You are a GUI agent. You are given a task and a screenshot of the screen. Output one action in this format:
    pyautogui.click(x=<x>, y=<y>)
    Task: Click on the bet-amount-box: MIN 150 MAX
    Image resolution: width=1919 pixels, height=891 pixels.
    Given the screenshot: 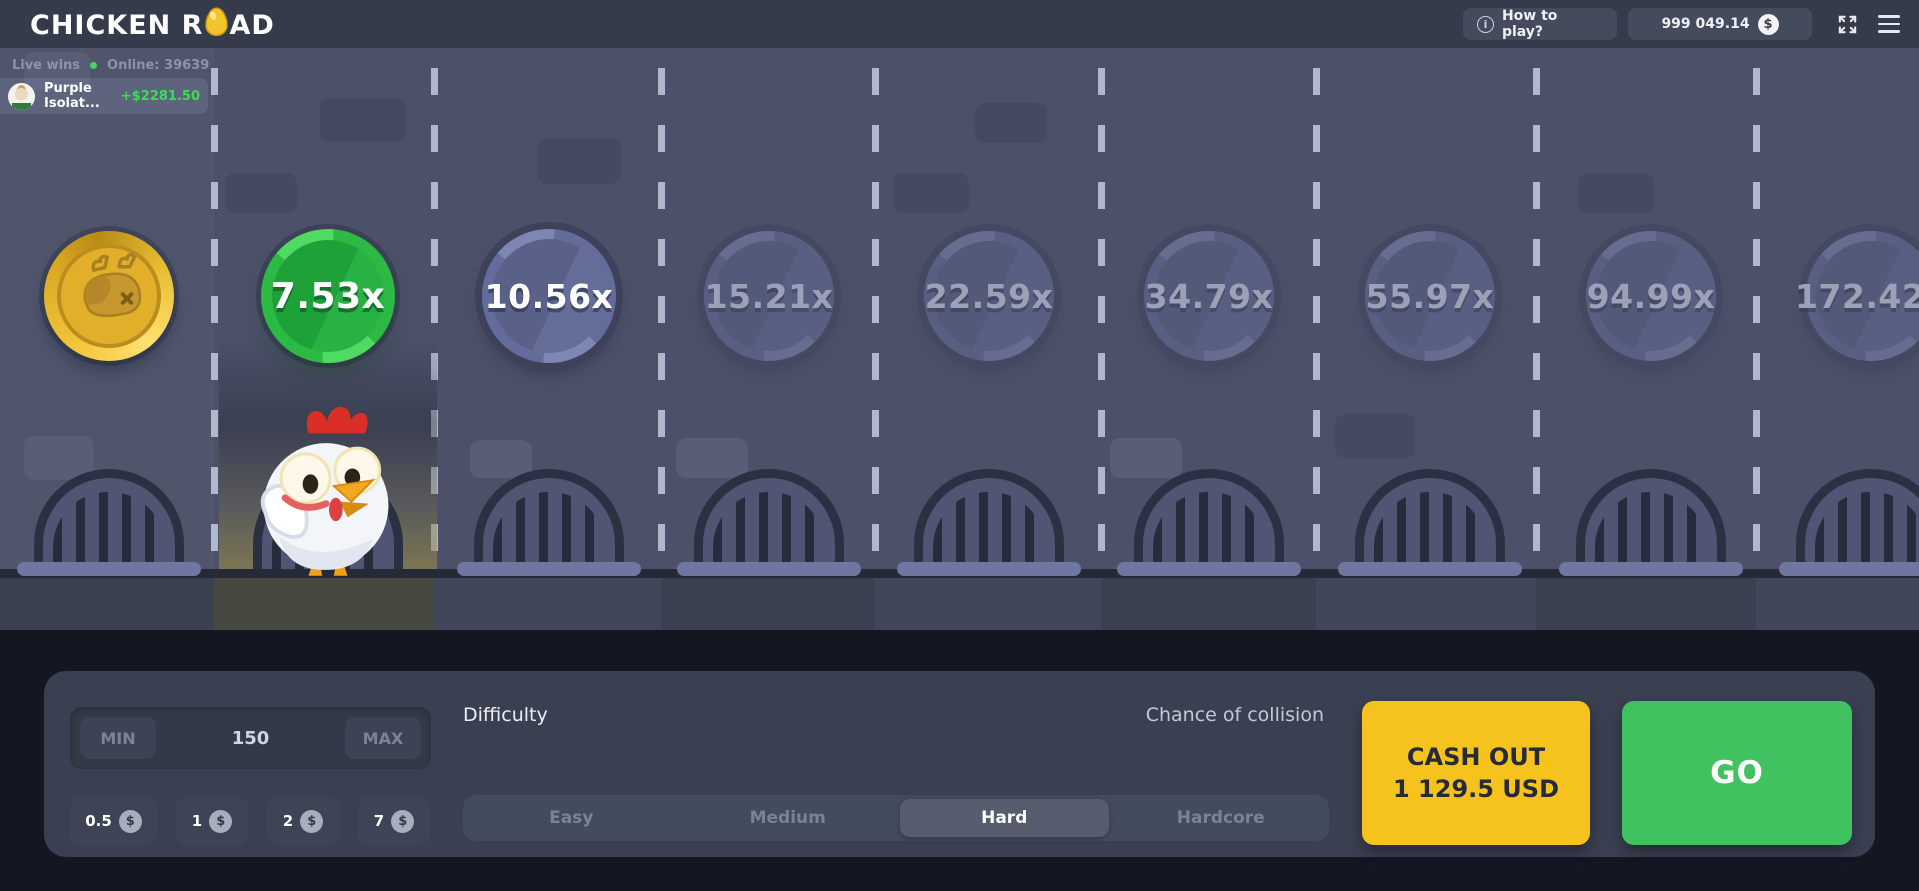 What is the action you would take?
    pyautogui.click(x=250, y=738)
    